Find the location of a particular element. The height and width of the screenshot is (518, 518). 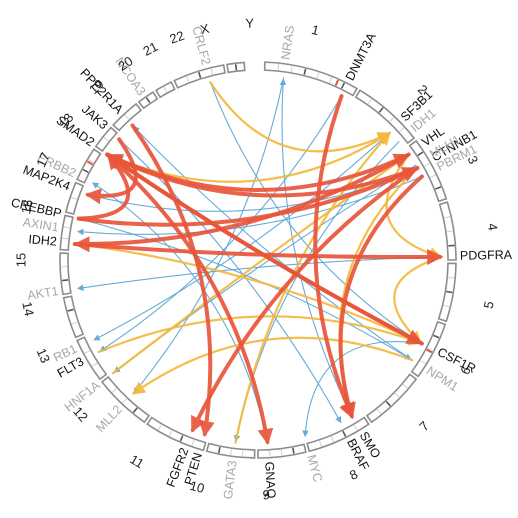

chromosome-label: 17 is located at coordinates (43, 159).